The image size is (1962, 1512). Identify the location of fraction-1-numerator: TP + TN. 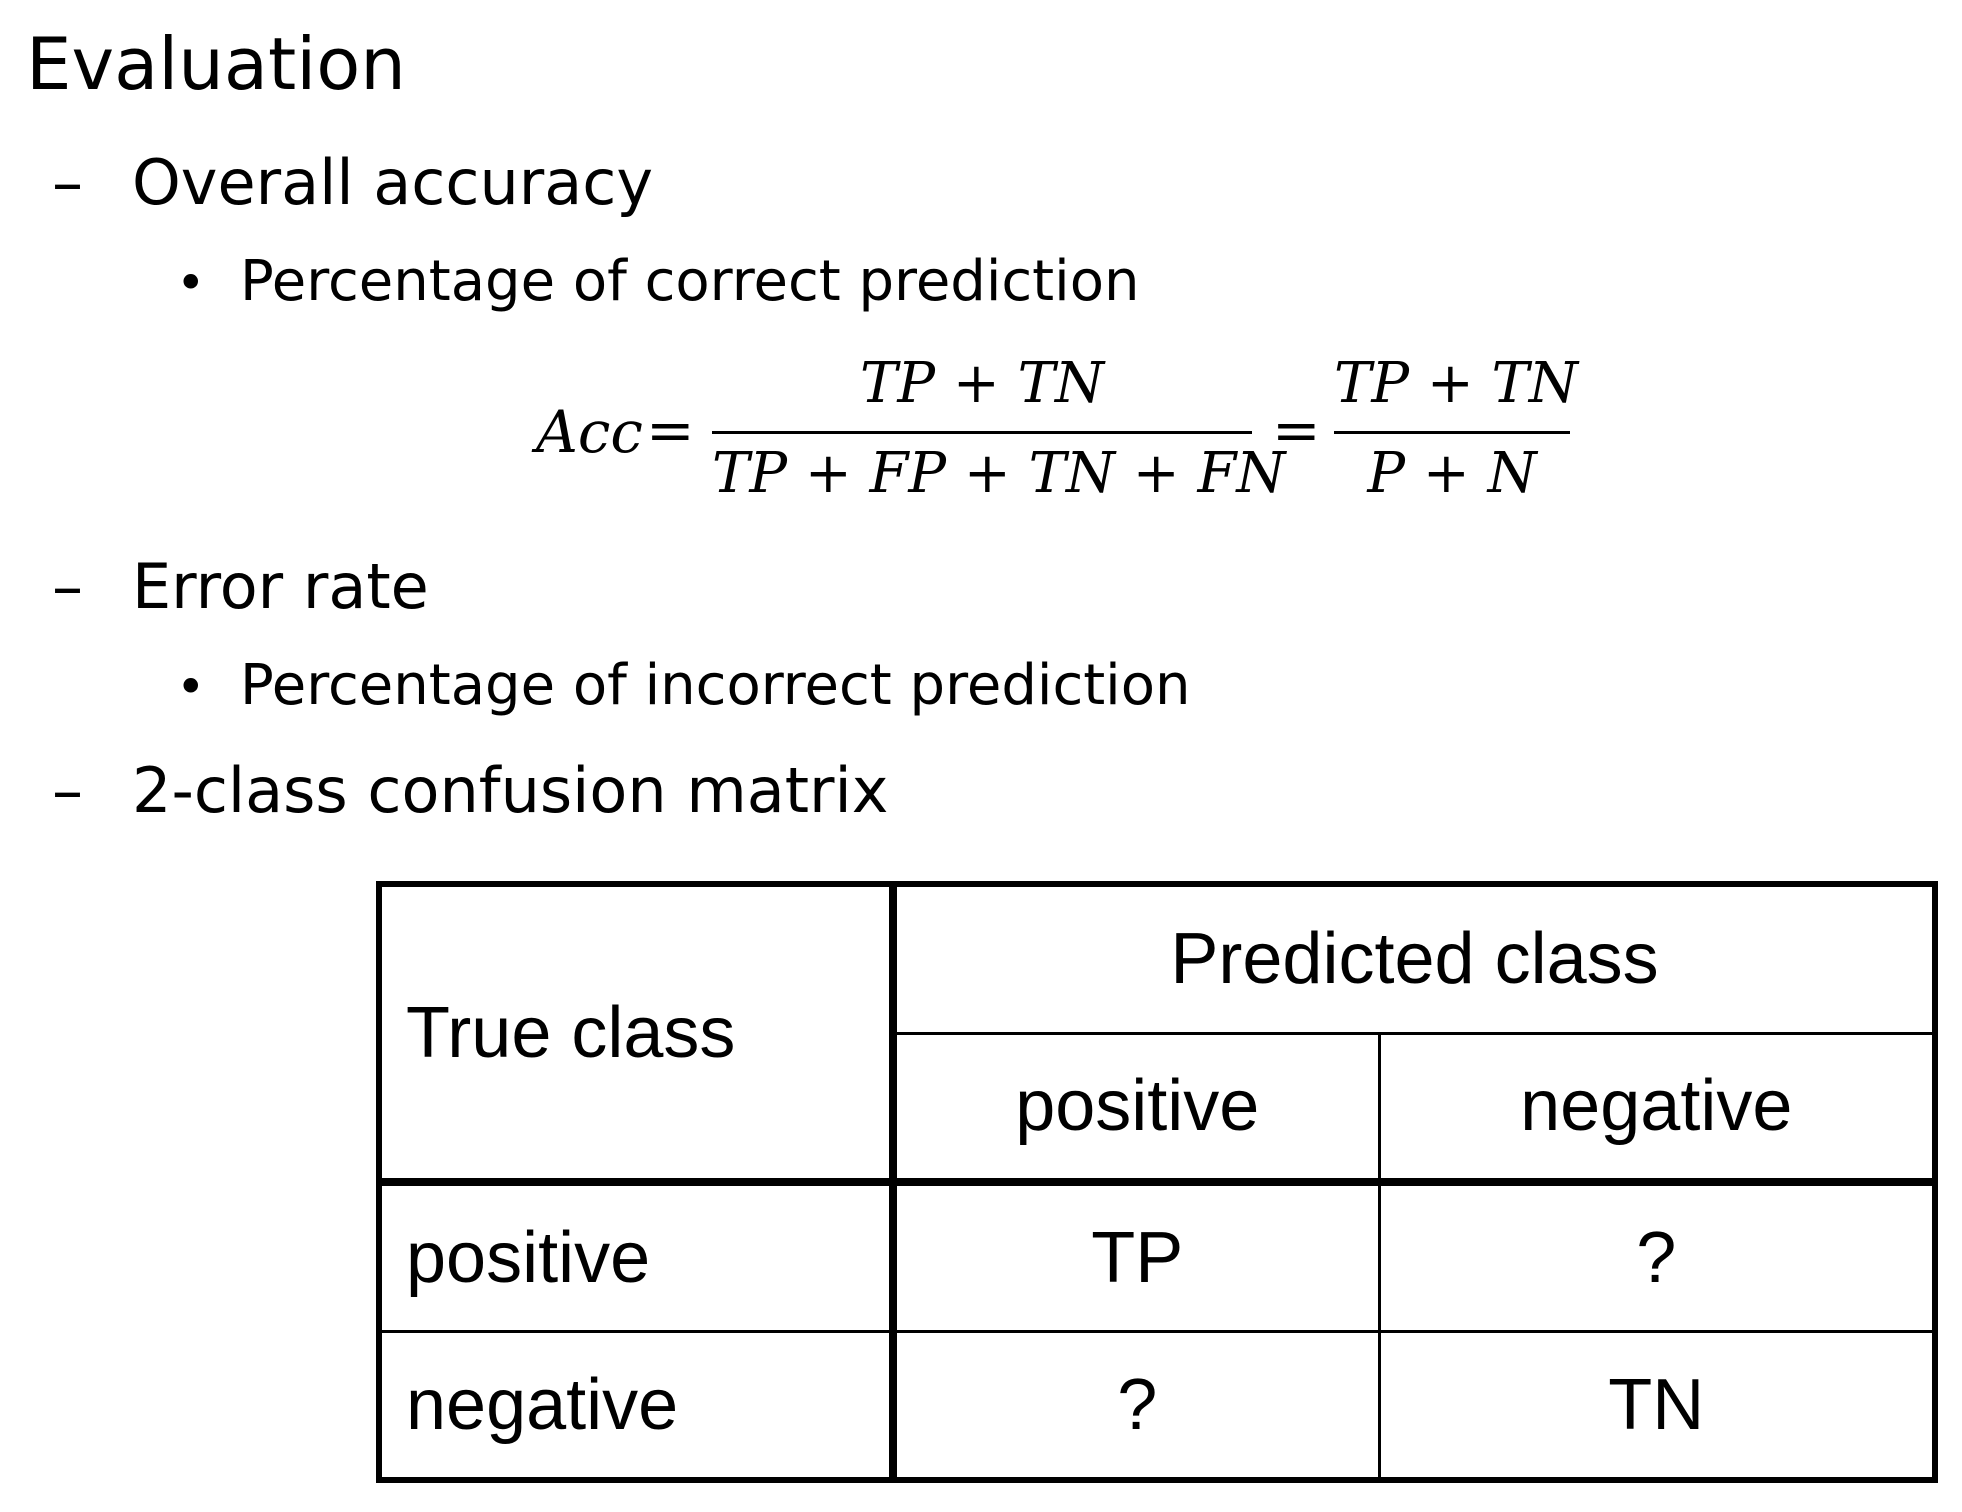
(982, 383).